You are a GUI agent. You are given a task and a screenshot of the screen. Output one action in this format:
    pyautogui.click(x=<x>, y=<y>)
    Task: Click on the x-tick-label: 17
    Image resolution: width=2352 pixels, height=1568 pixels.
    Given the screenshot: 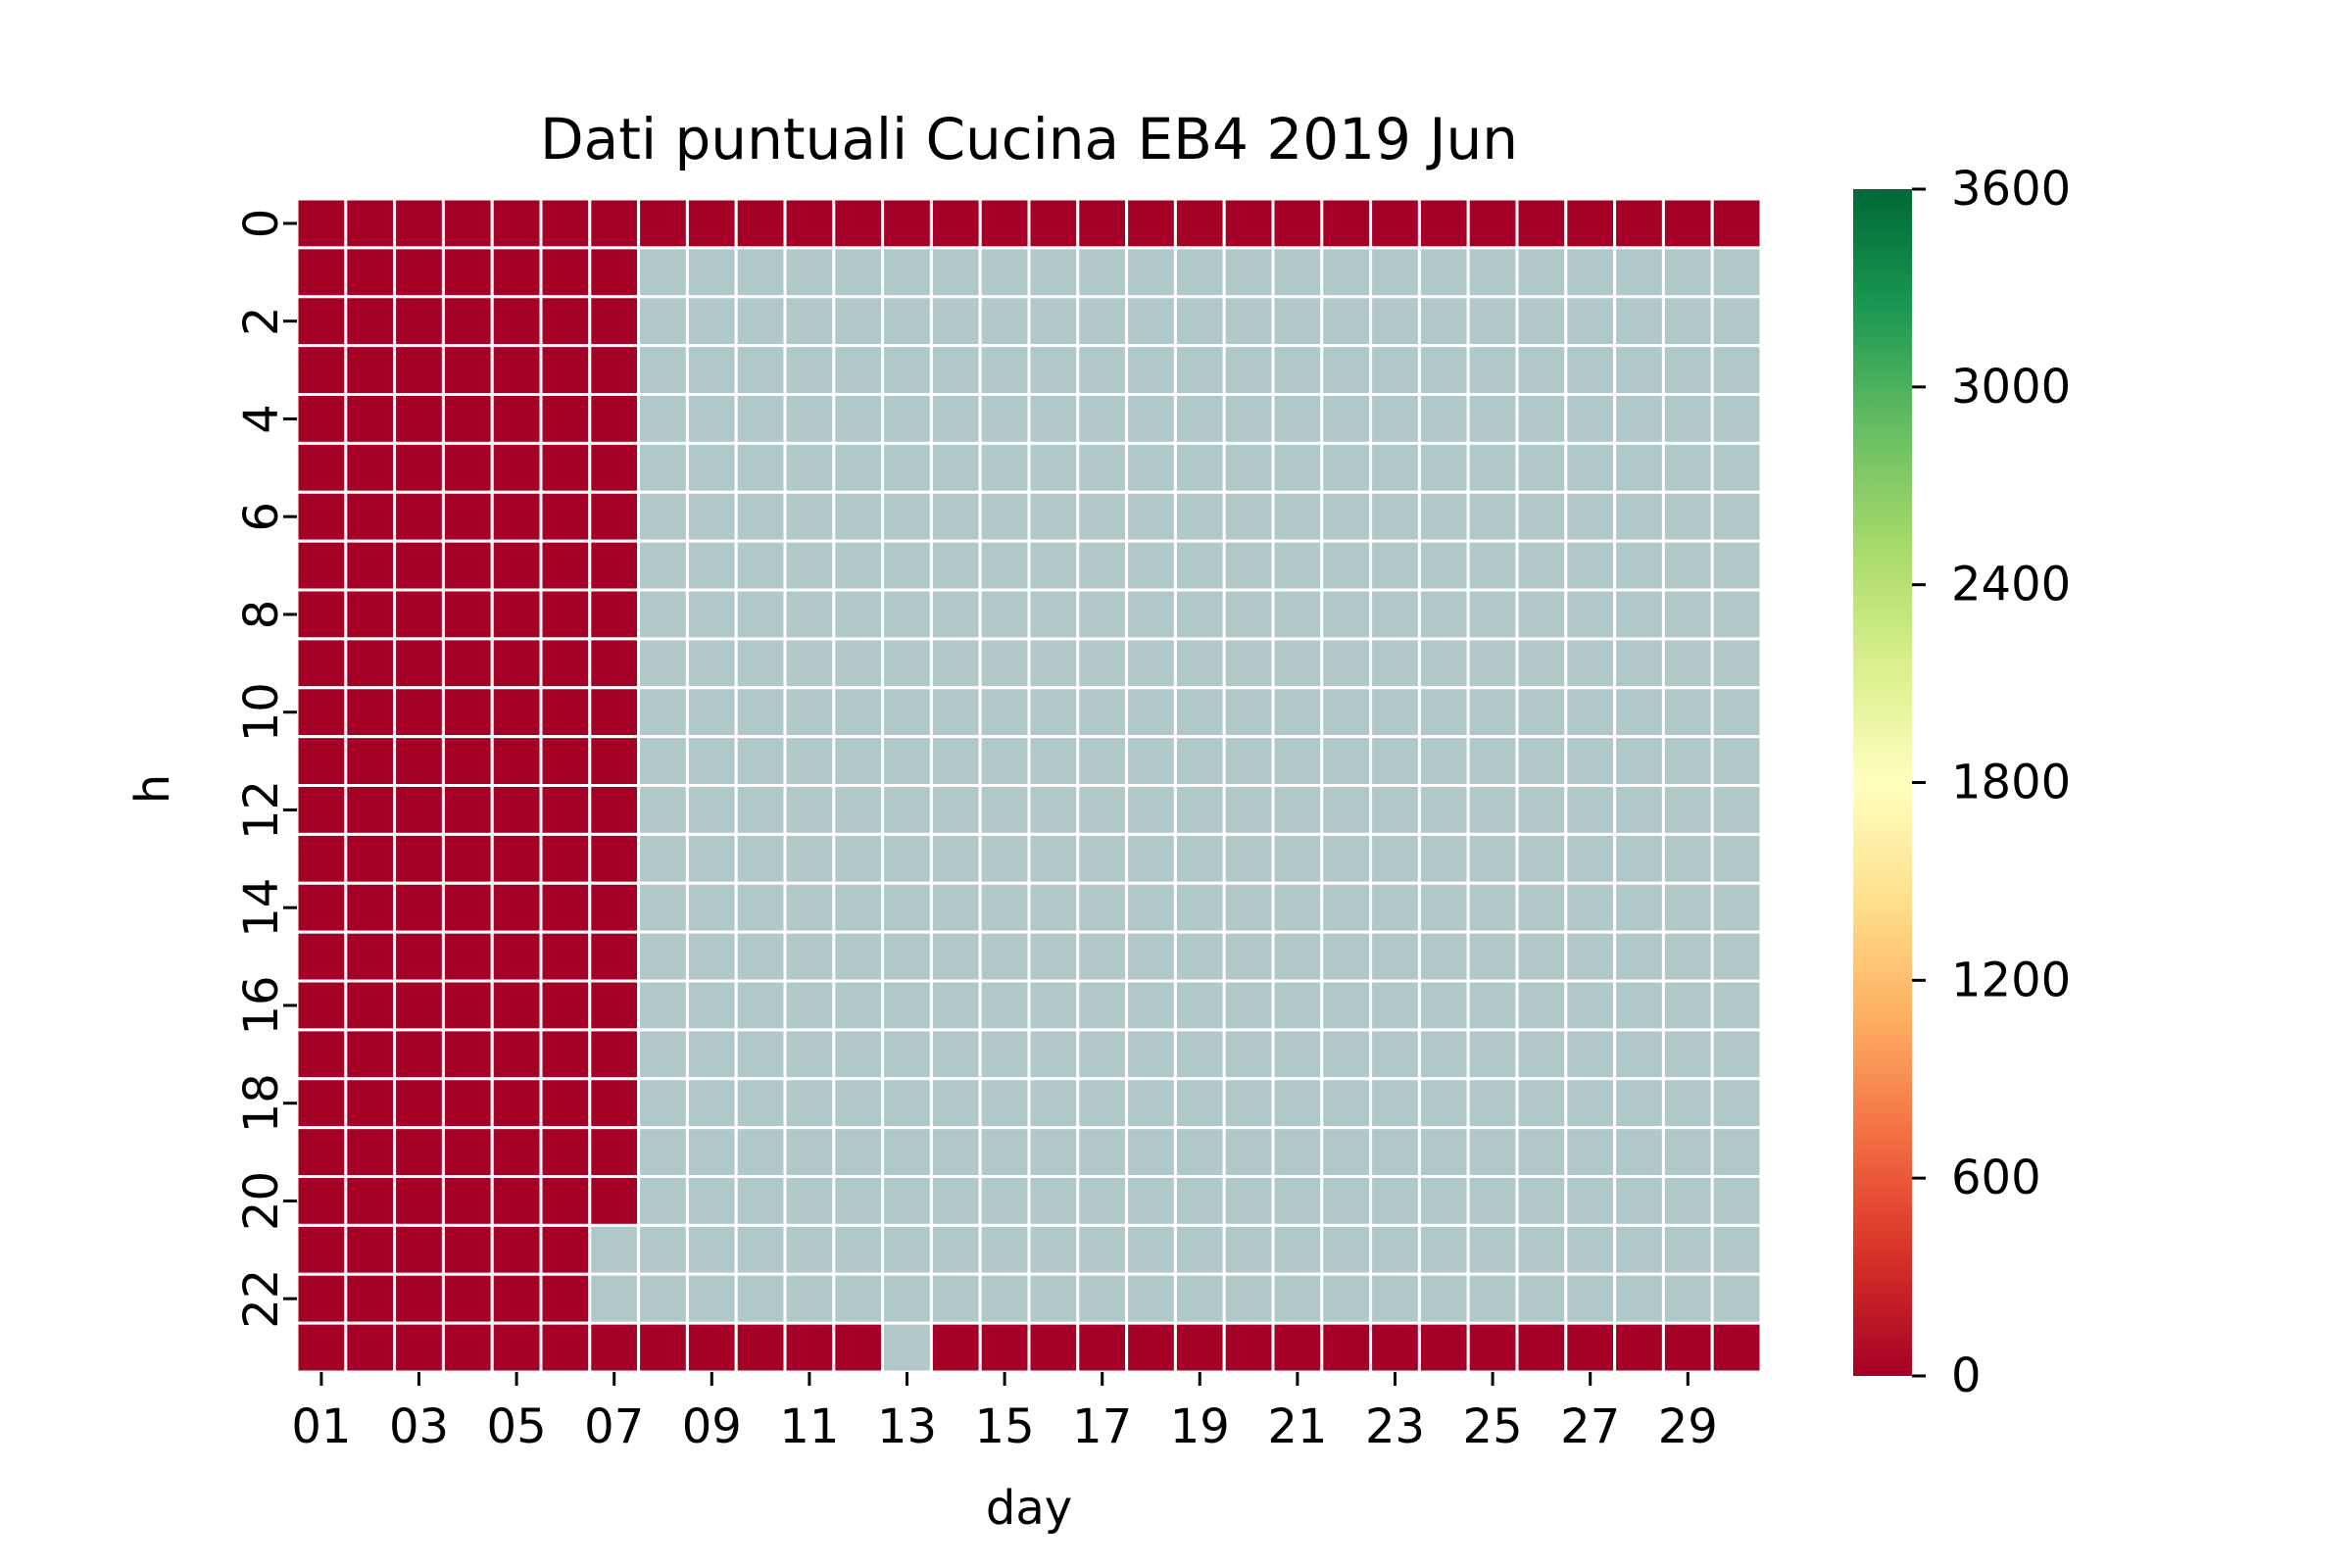 What is the action you would take?
    pyautogui.click(x=1102, y=1426)
    